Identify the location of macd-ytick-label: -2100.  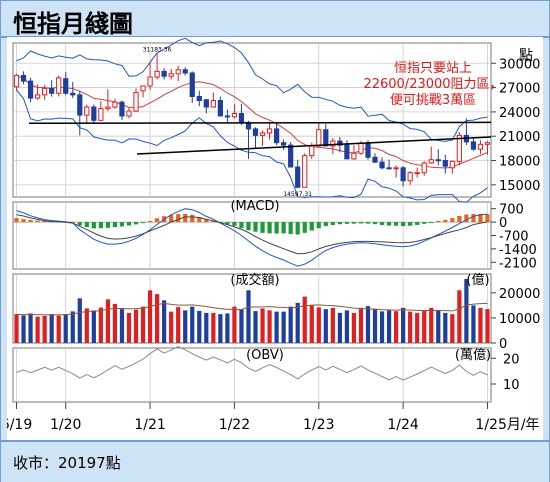
(518, 263).